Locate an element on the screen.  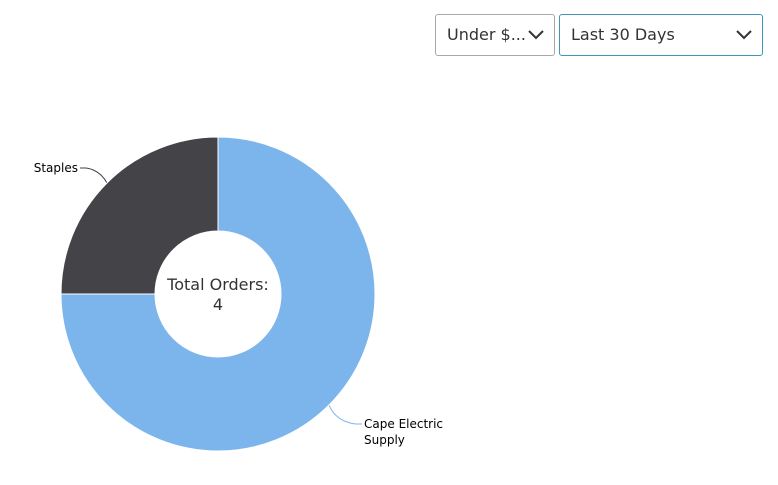
slice-label: Cape Electric Supply is located at coordinates (404, 432).